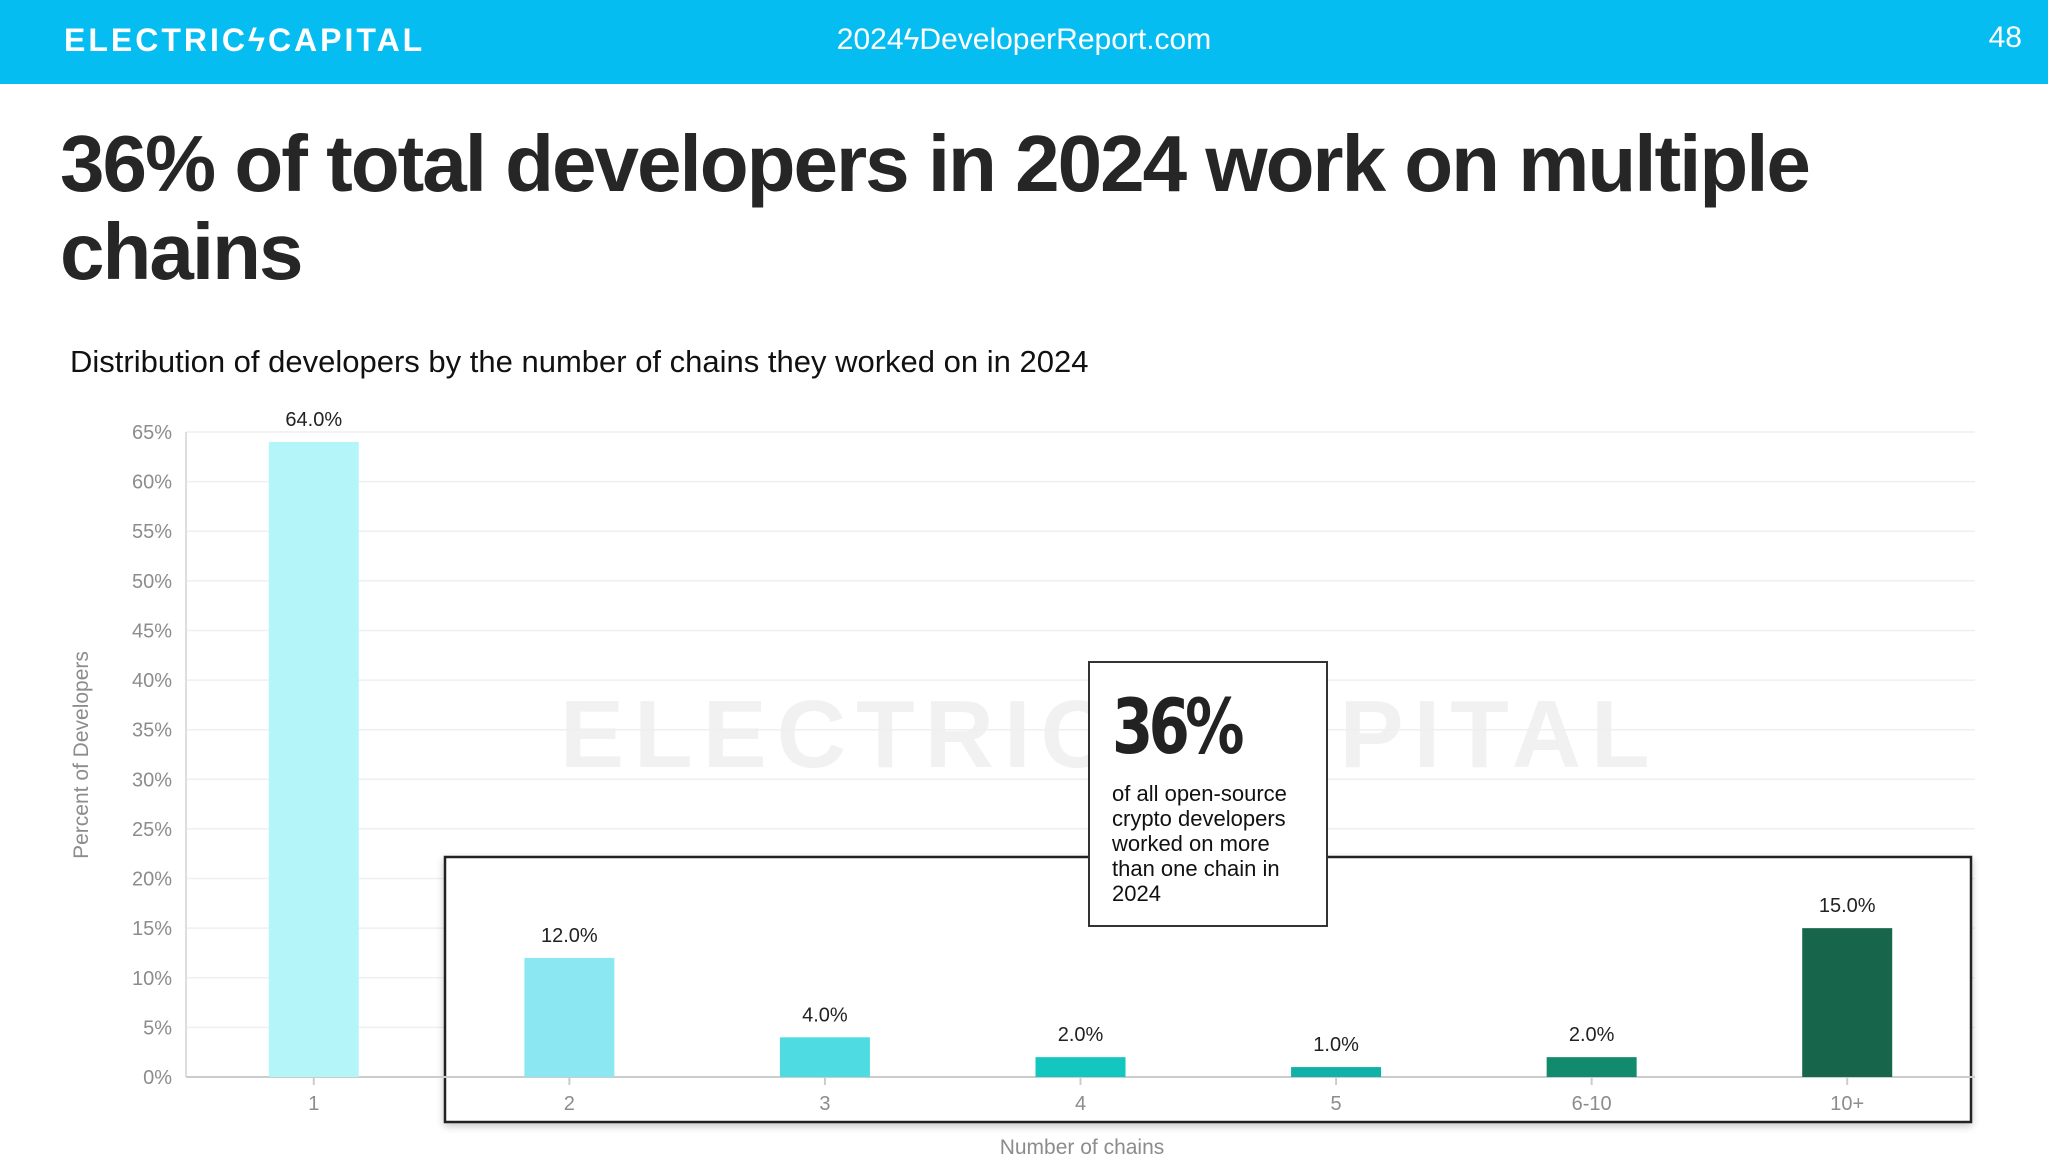 This screenshot has width=2048, height=1166. What do you see at coordinates (1847, 1002) in the screenshot?
I see `bar-10+` at bounding box center [1847, 1002].